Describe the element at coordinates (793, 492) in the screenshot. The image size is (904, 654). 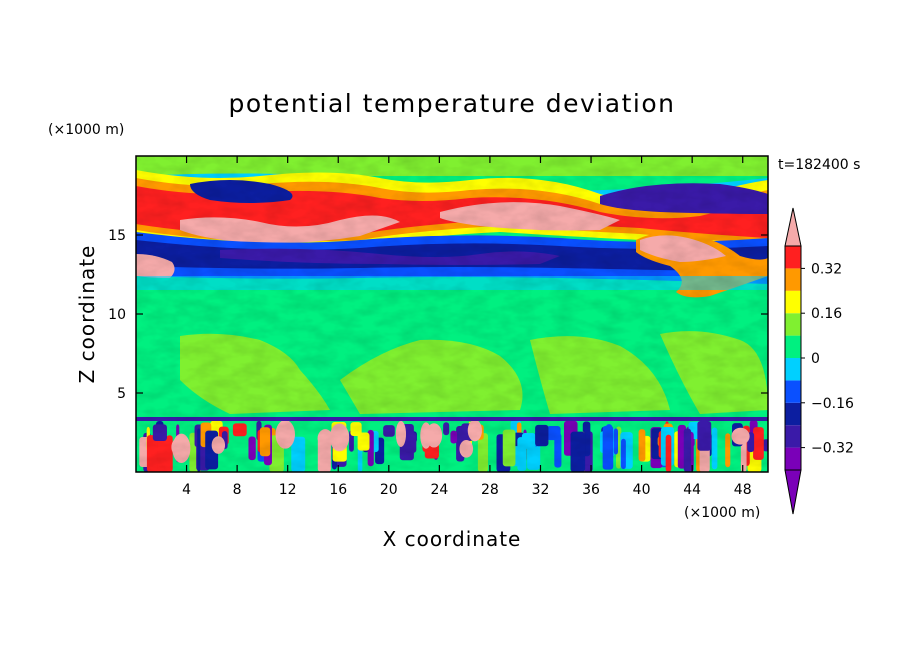
I see `colorbar-lower-extension` at that location.